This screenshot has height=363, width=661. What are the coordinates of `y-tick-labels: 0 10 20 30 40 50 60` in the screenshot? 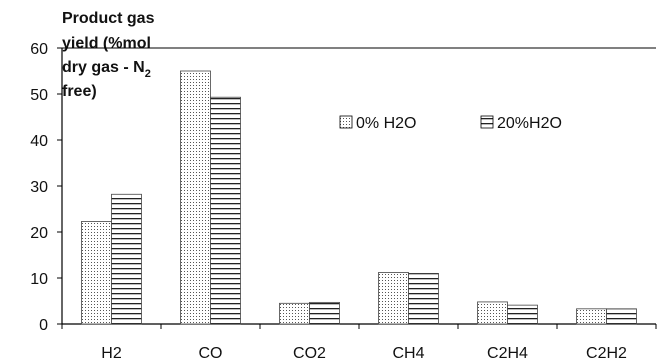 It's located at (39, 187).